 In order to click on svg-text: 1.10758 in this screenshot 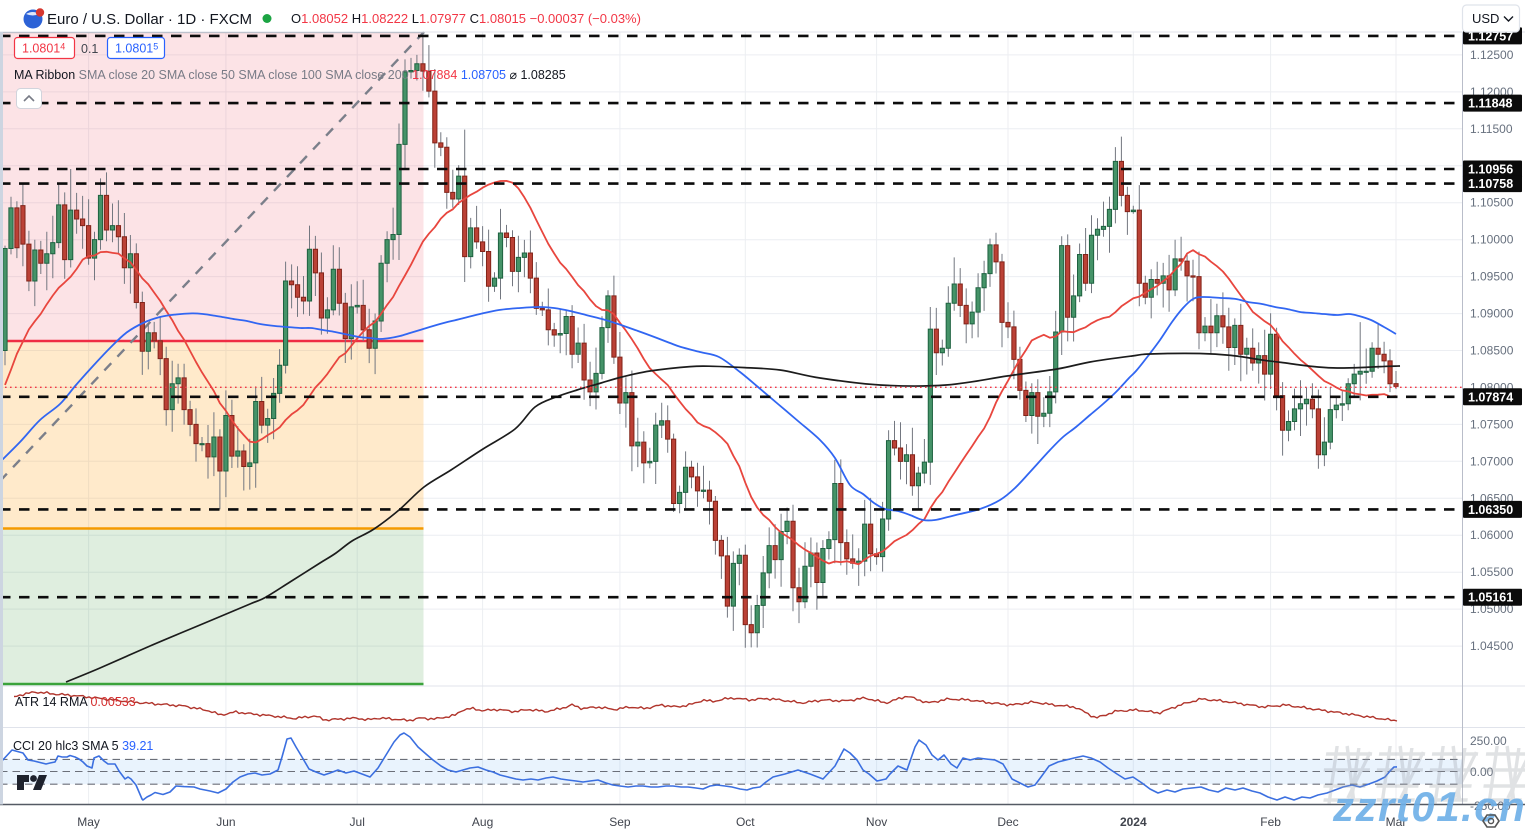, I will do `click(1490, 184)`.